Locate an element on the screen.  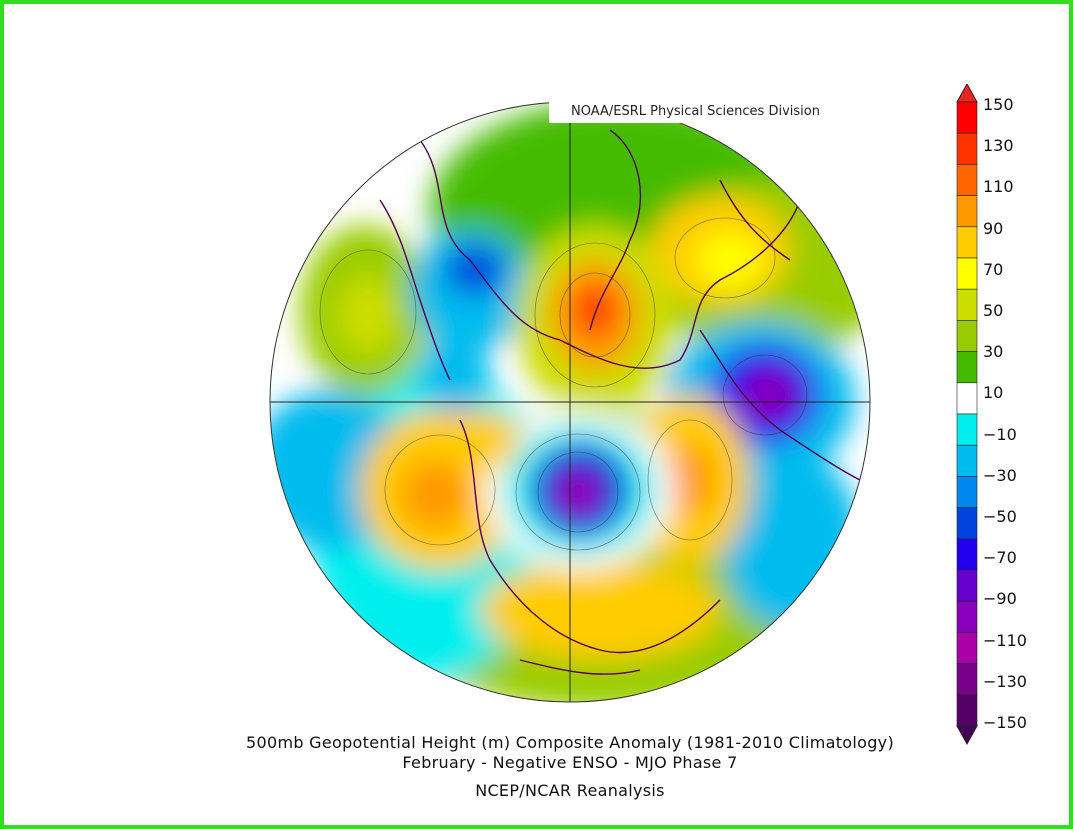
credit-label: NOAA/ESRL Physical Sciences Division is located at coordinates (710, 112).